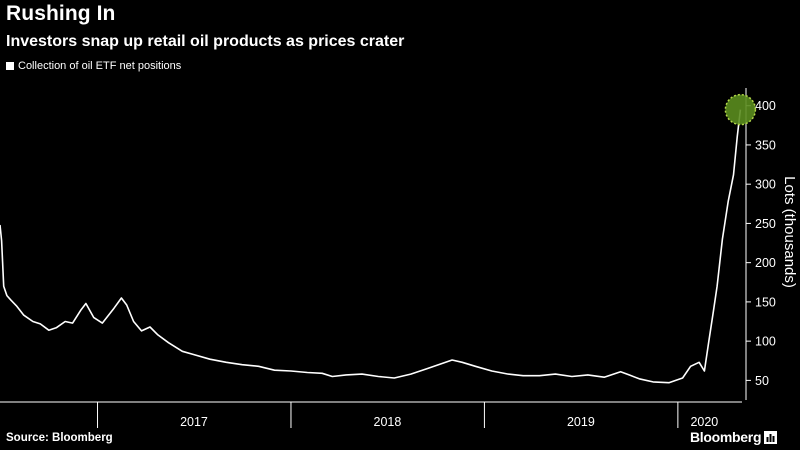  What do you see at coordinates (581, 422) in the screenshot?
I see `x-tick-label: 2019` at bounding box center [581, 422].